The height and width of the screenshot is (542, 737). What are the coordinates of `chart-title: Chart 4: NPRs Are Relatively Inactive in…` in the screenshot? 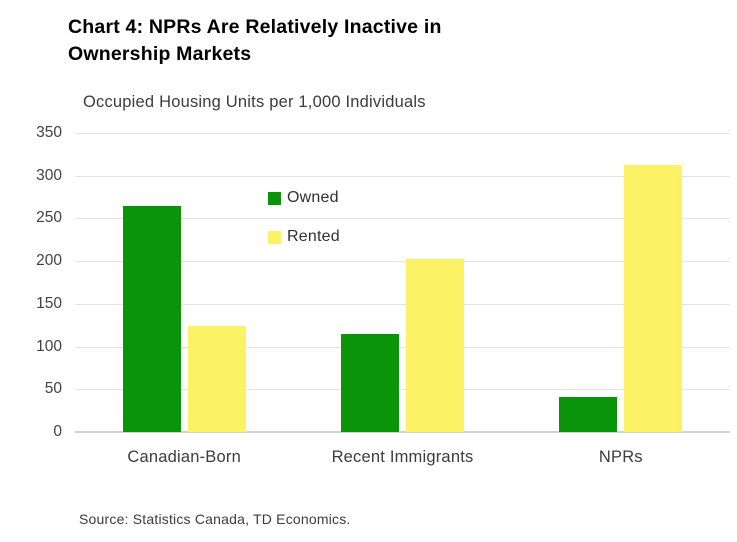 It's located at (348, 41).